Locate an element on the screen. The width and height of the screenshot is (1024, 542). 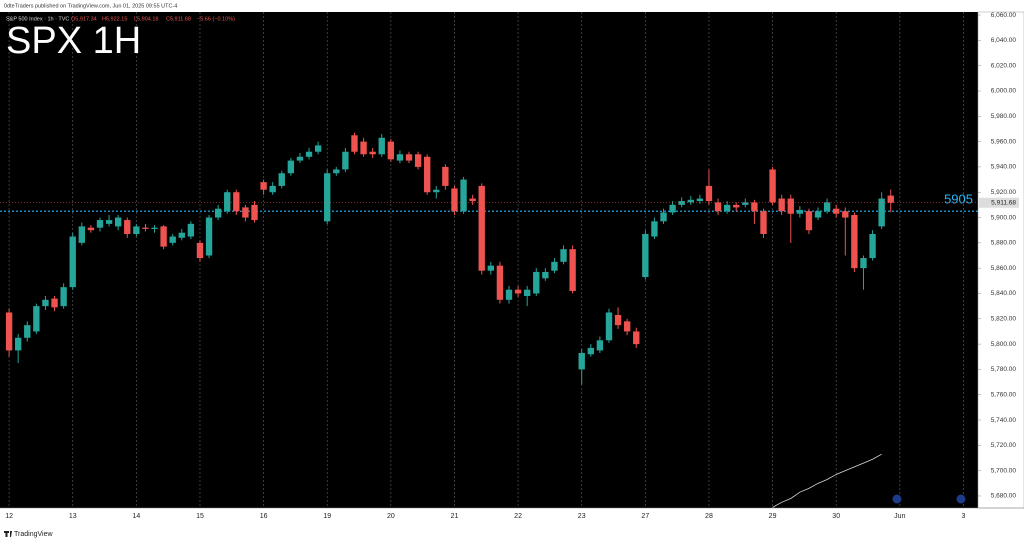
level-label: 5905 is located at coordinates (958, 199).